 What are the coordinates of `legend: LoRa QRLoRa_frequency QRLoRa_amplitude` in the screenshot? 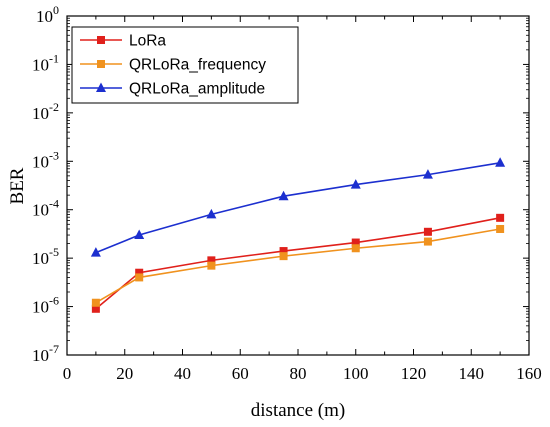 It's located at (185, 65).